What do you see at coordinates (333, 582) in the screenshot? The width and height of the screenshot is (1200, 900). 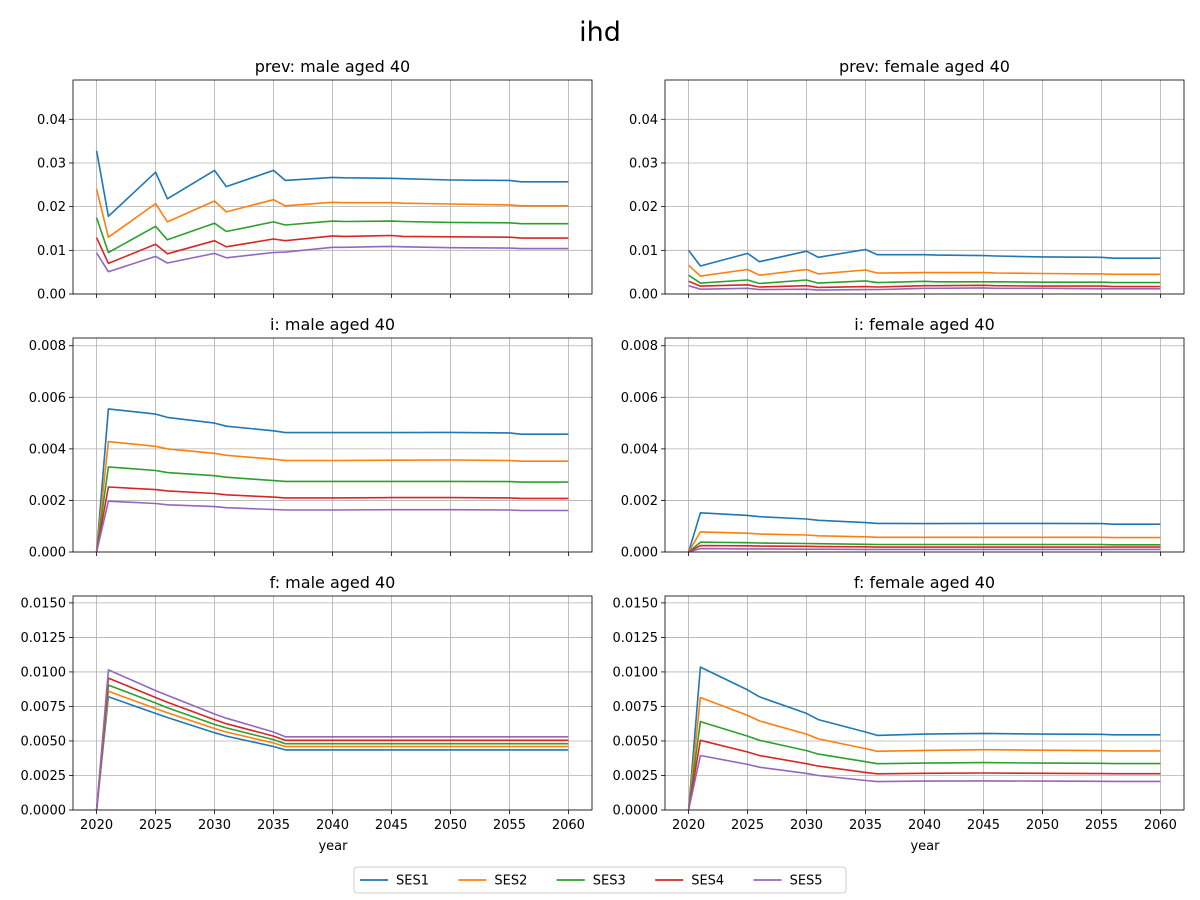 I see `subplot-title: f: male aged 40` at bounding box center [333, 582].